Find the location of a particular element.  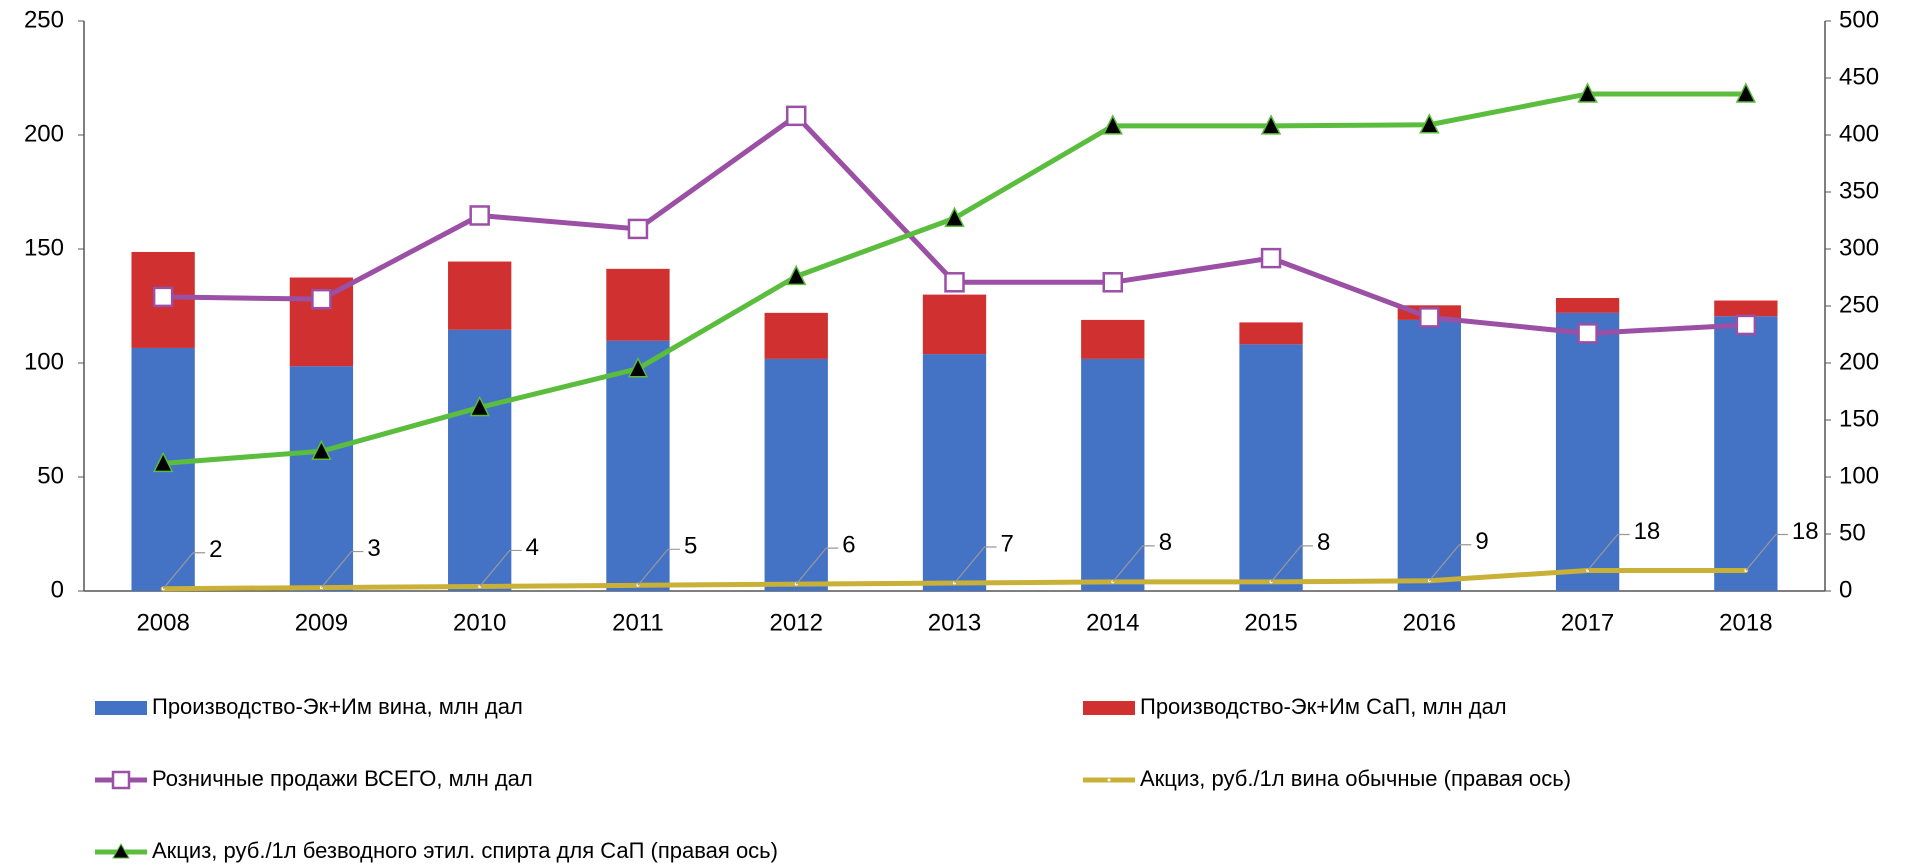

y-tick-label: 50 is located at coordinates (50, 475).